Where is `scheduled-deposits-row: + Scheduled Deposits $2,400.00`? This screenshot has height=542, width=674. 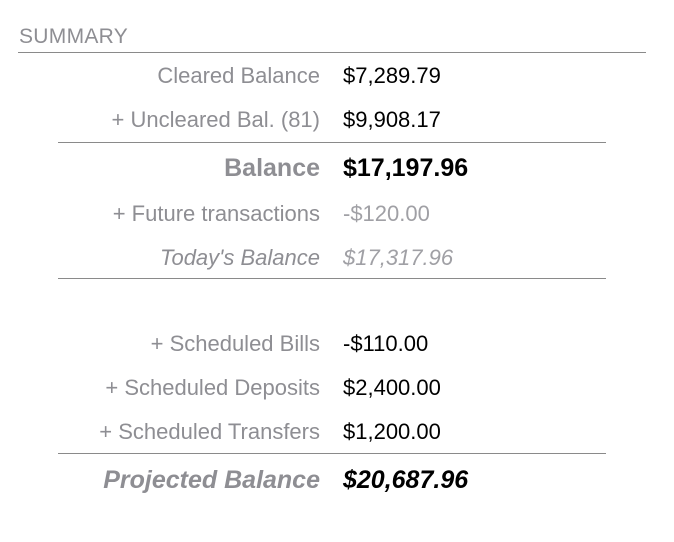 scheduled-deposits-row: + Scheduled Deposits $2,400.00 is located at coordinates (337, 388).